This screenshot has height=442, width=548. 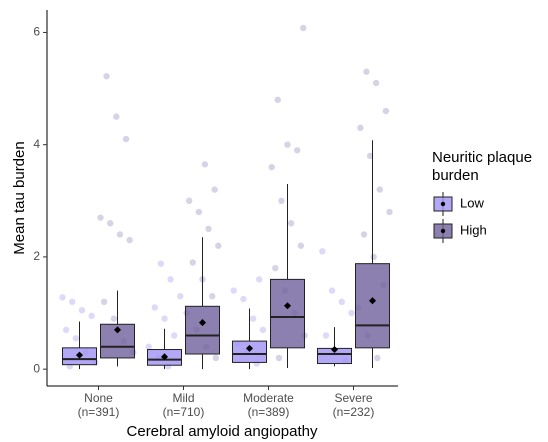 What do you see at coordinates (473, 229) in the screenshot?
I see `legend-label: High` at bounding box center [473, 229].